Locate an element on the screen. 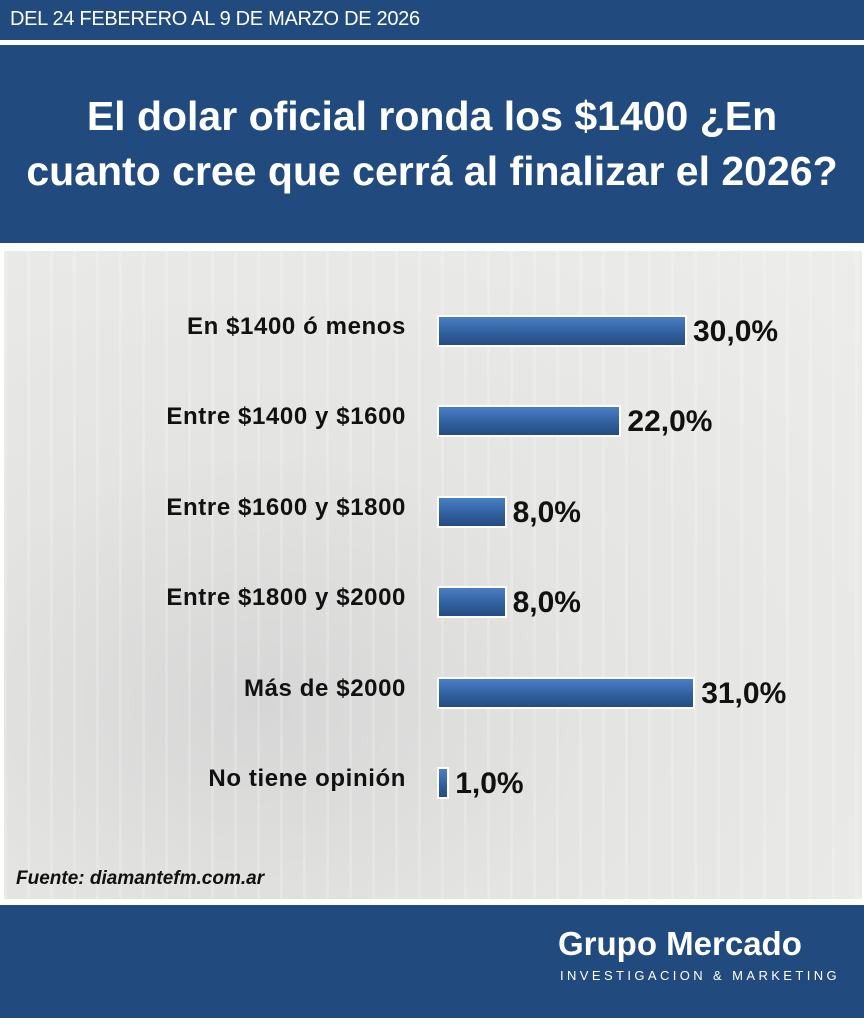 This screenshot has height=1024, width=864. source-note: Fuente: diamantefm.com.ar is located at coordinates (140, 878).